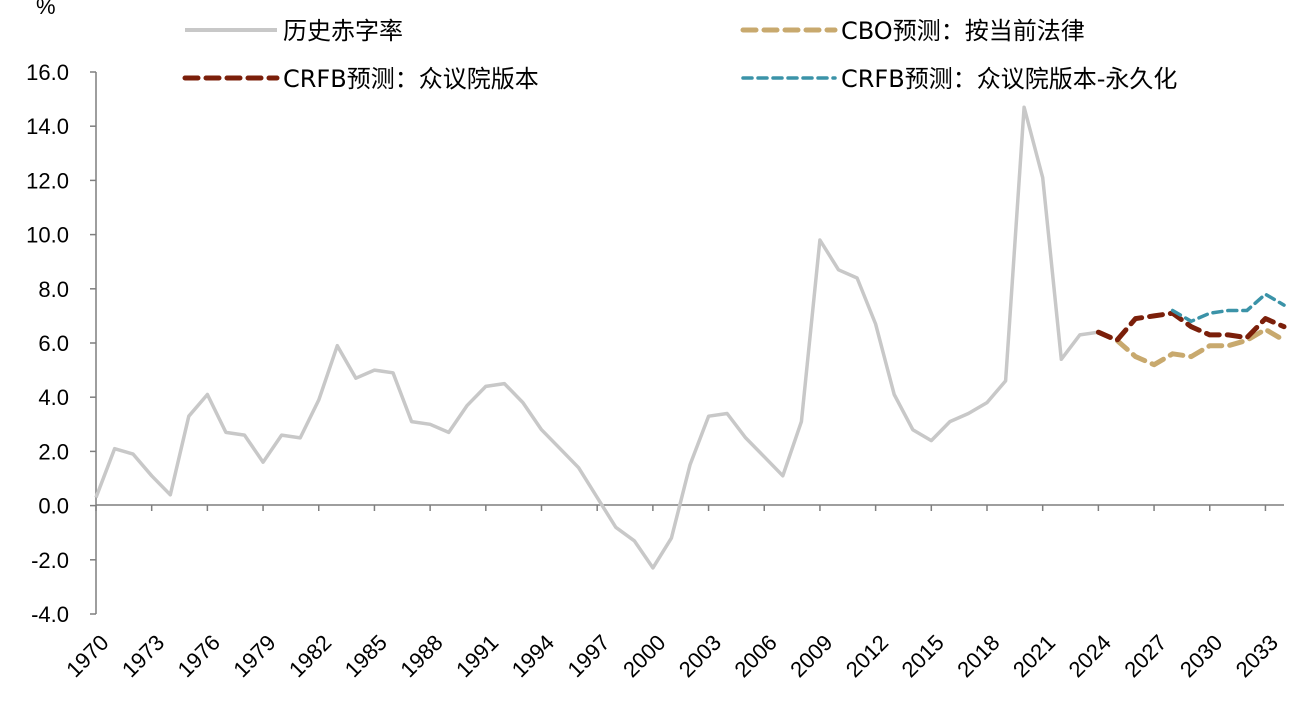  I want to click on x-tick-label: 2027, so click(1145, 656).